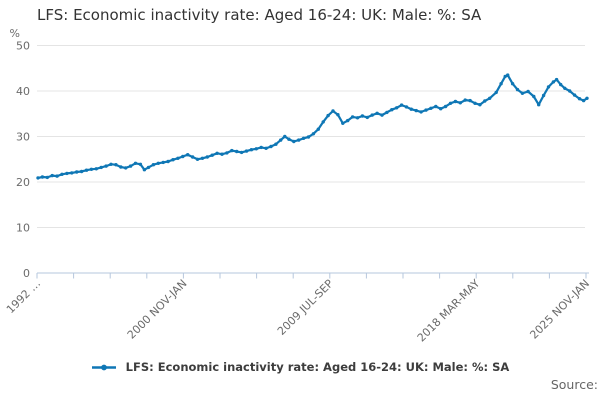  Describe the element at coordinates (23, 137) in the screenshot. I see `y-tick-label-30: 30` at that location.